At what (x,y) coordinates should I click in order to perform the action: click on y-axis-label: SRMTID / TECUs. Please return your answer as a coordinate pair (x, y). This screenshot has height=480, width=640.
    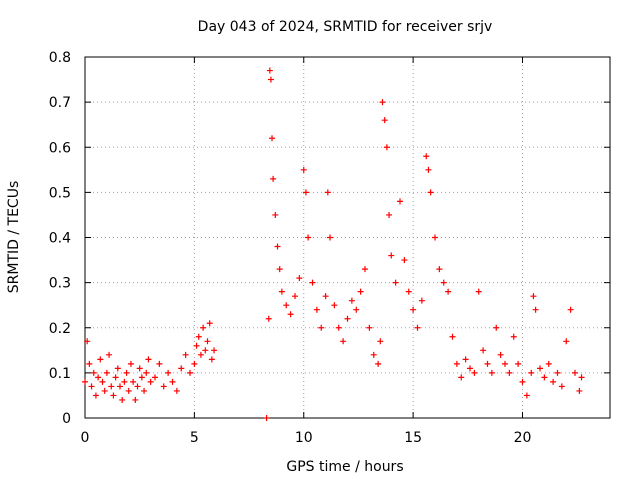
    Looking at the image, I should click on (14, 237).